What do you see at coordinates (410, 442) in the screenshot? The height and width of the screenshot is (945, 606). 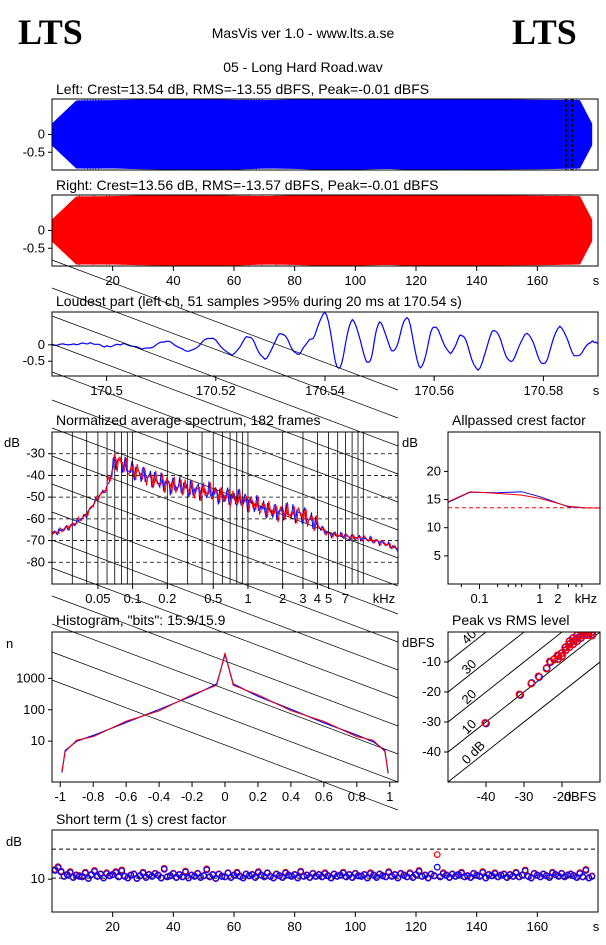 I see `allpassed-y-unit: dB` at bounding box center [410, 442].